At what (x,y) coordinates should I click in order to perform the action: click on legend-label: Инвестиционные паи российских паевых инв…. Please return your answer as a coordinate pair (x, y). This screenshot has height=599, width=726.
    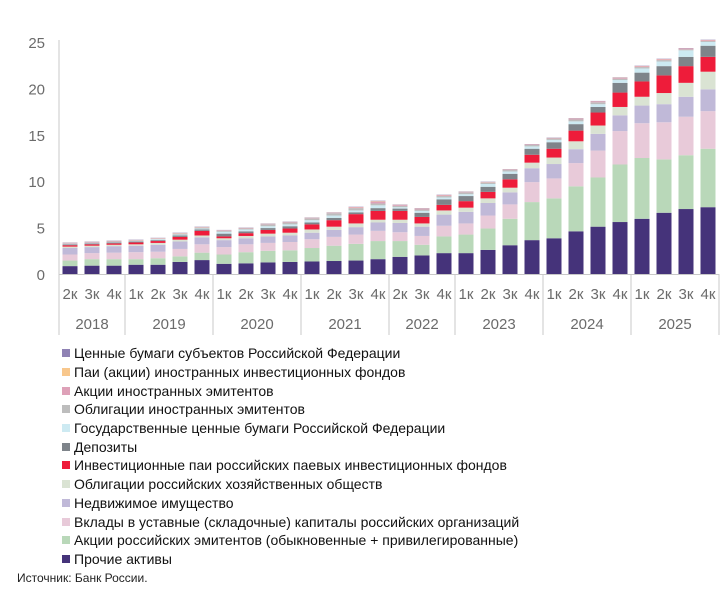
    Looking at the image, I should click on (290, 465).